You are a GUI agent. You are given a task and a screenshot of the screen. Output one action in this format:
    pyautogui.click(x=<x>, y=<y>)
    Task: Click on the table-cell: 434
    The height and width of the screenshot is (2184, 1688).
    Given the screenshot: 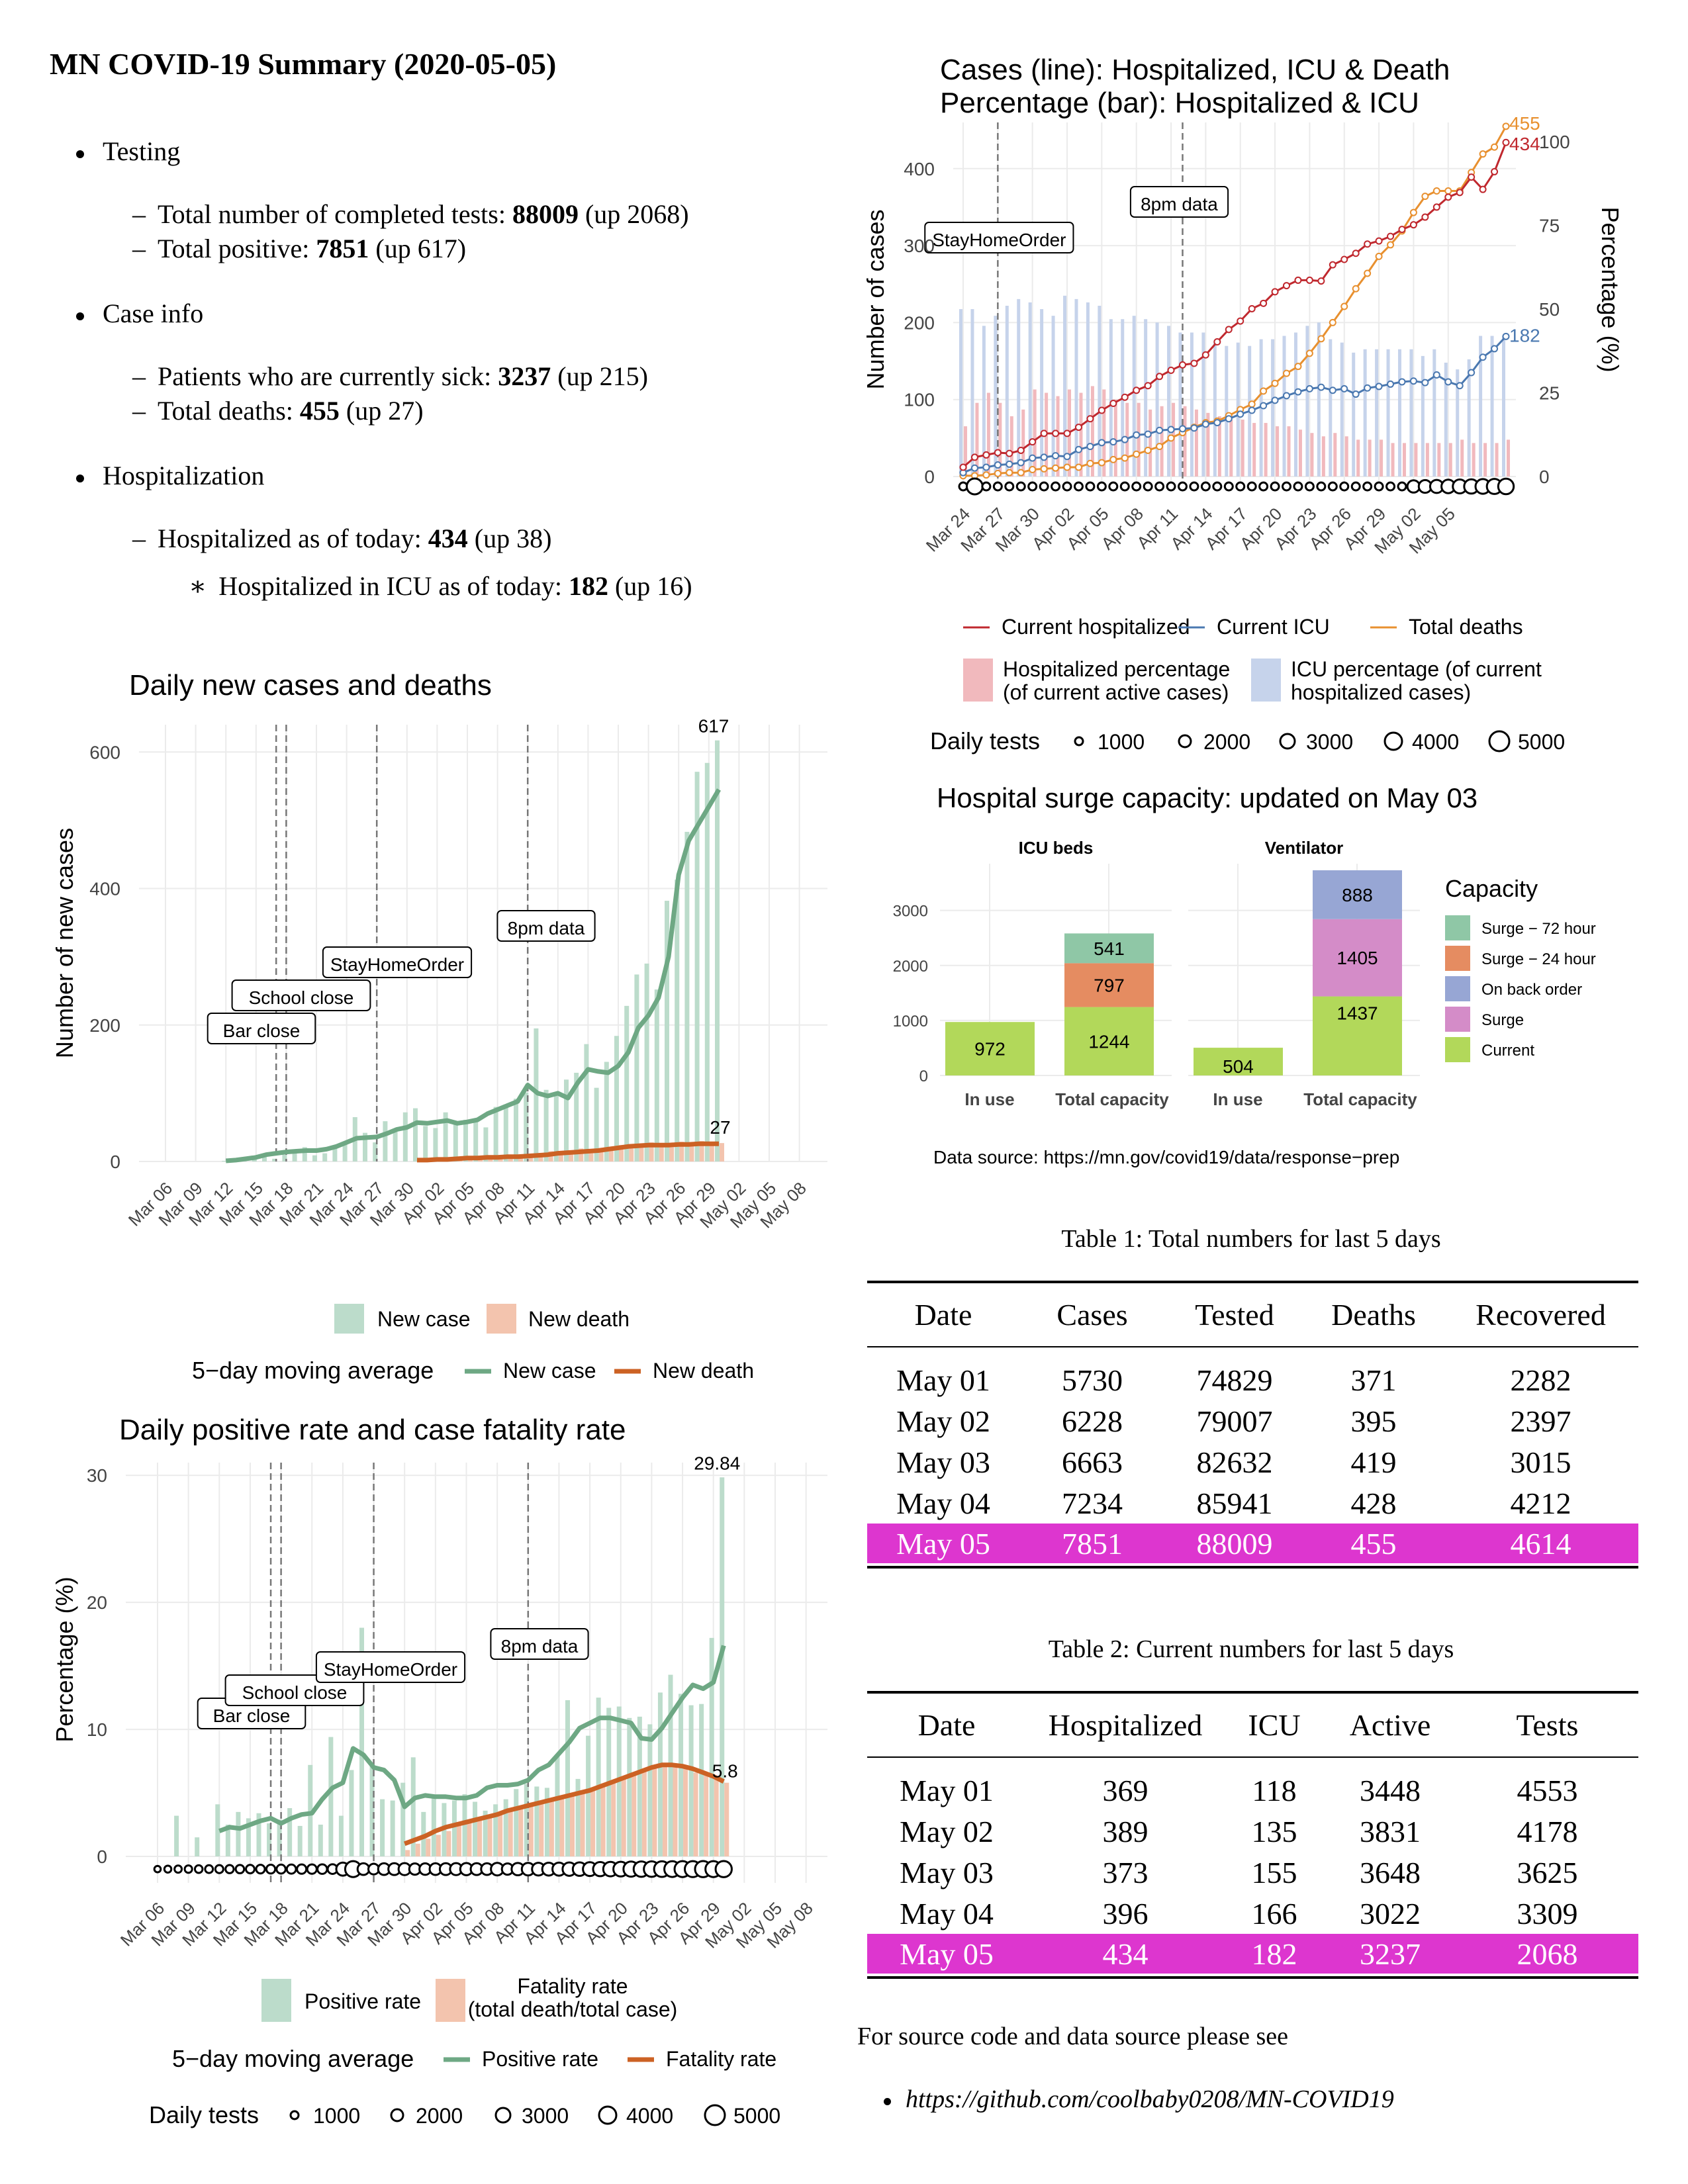 What is the action you would take?
    pyautogui.click(x=1125, y=1954)
    